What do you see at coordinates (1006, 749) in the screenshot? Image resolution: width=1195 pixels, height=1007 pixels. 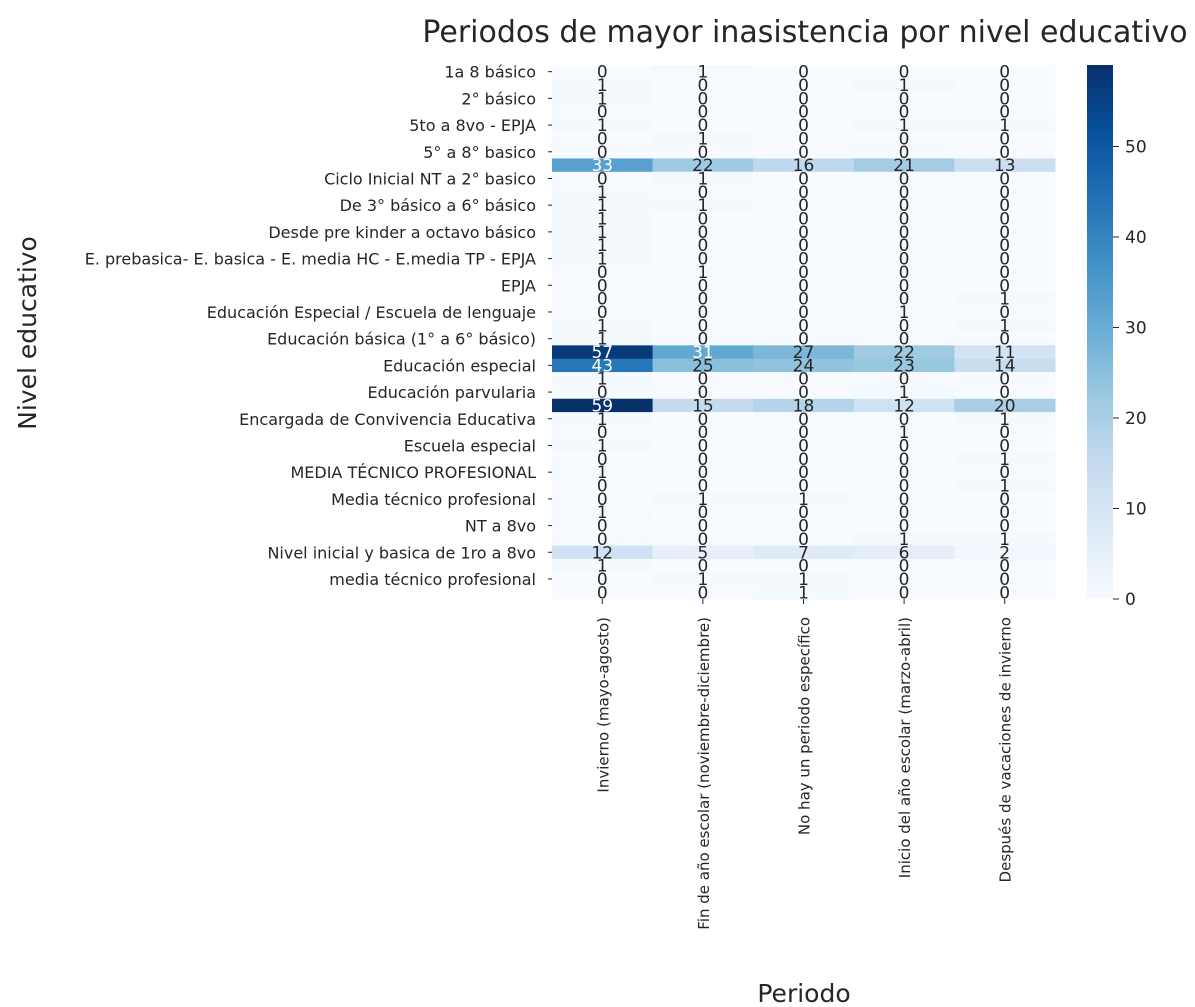 I see `x-tick-label: Después de vacaciones de invierno` at bounding box center [1006, 749].